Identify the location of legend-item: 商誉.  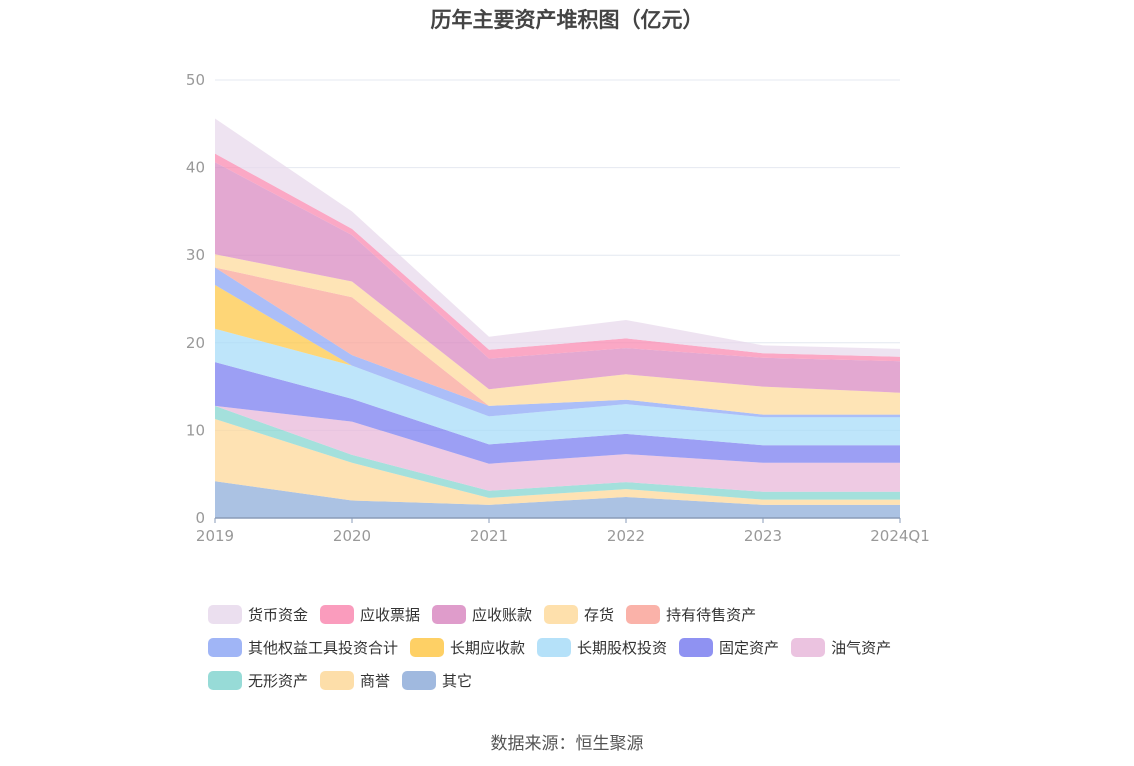
(355, 680).